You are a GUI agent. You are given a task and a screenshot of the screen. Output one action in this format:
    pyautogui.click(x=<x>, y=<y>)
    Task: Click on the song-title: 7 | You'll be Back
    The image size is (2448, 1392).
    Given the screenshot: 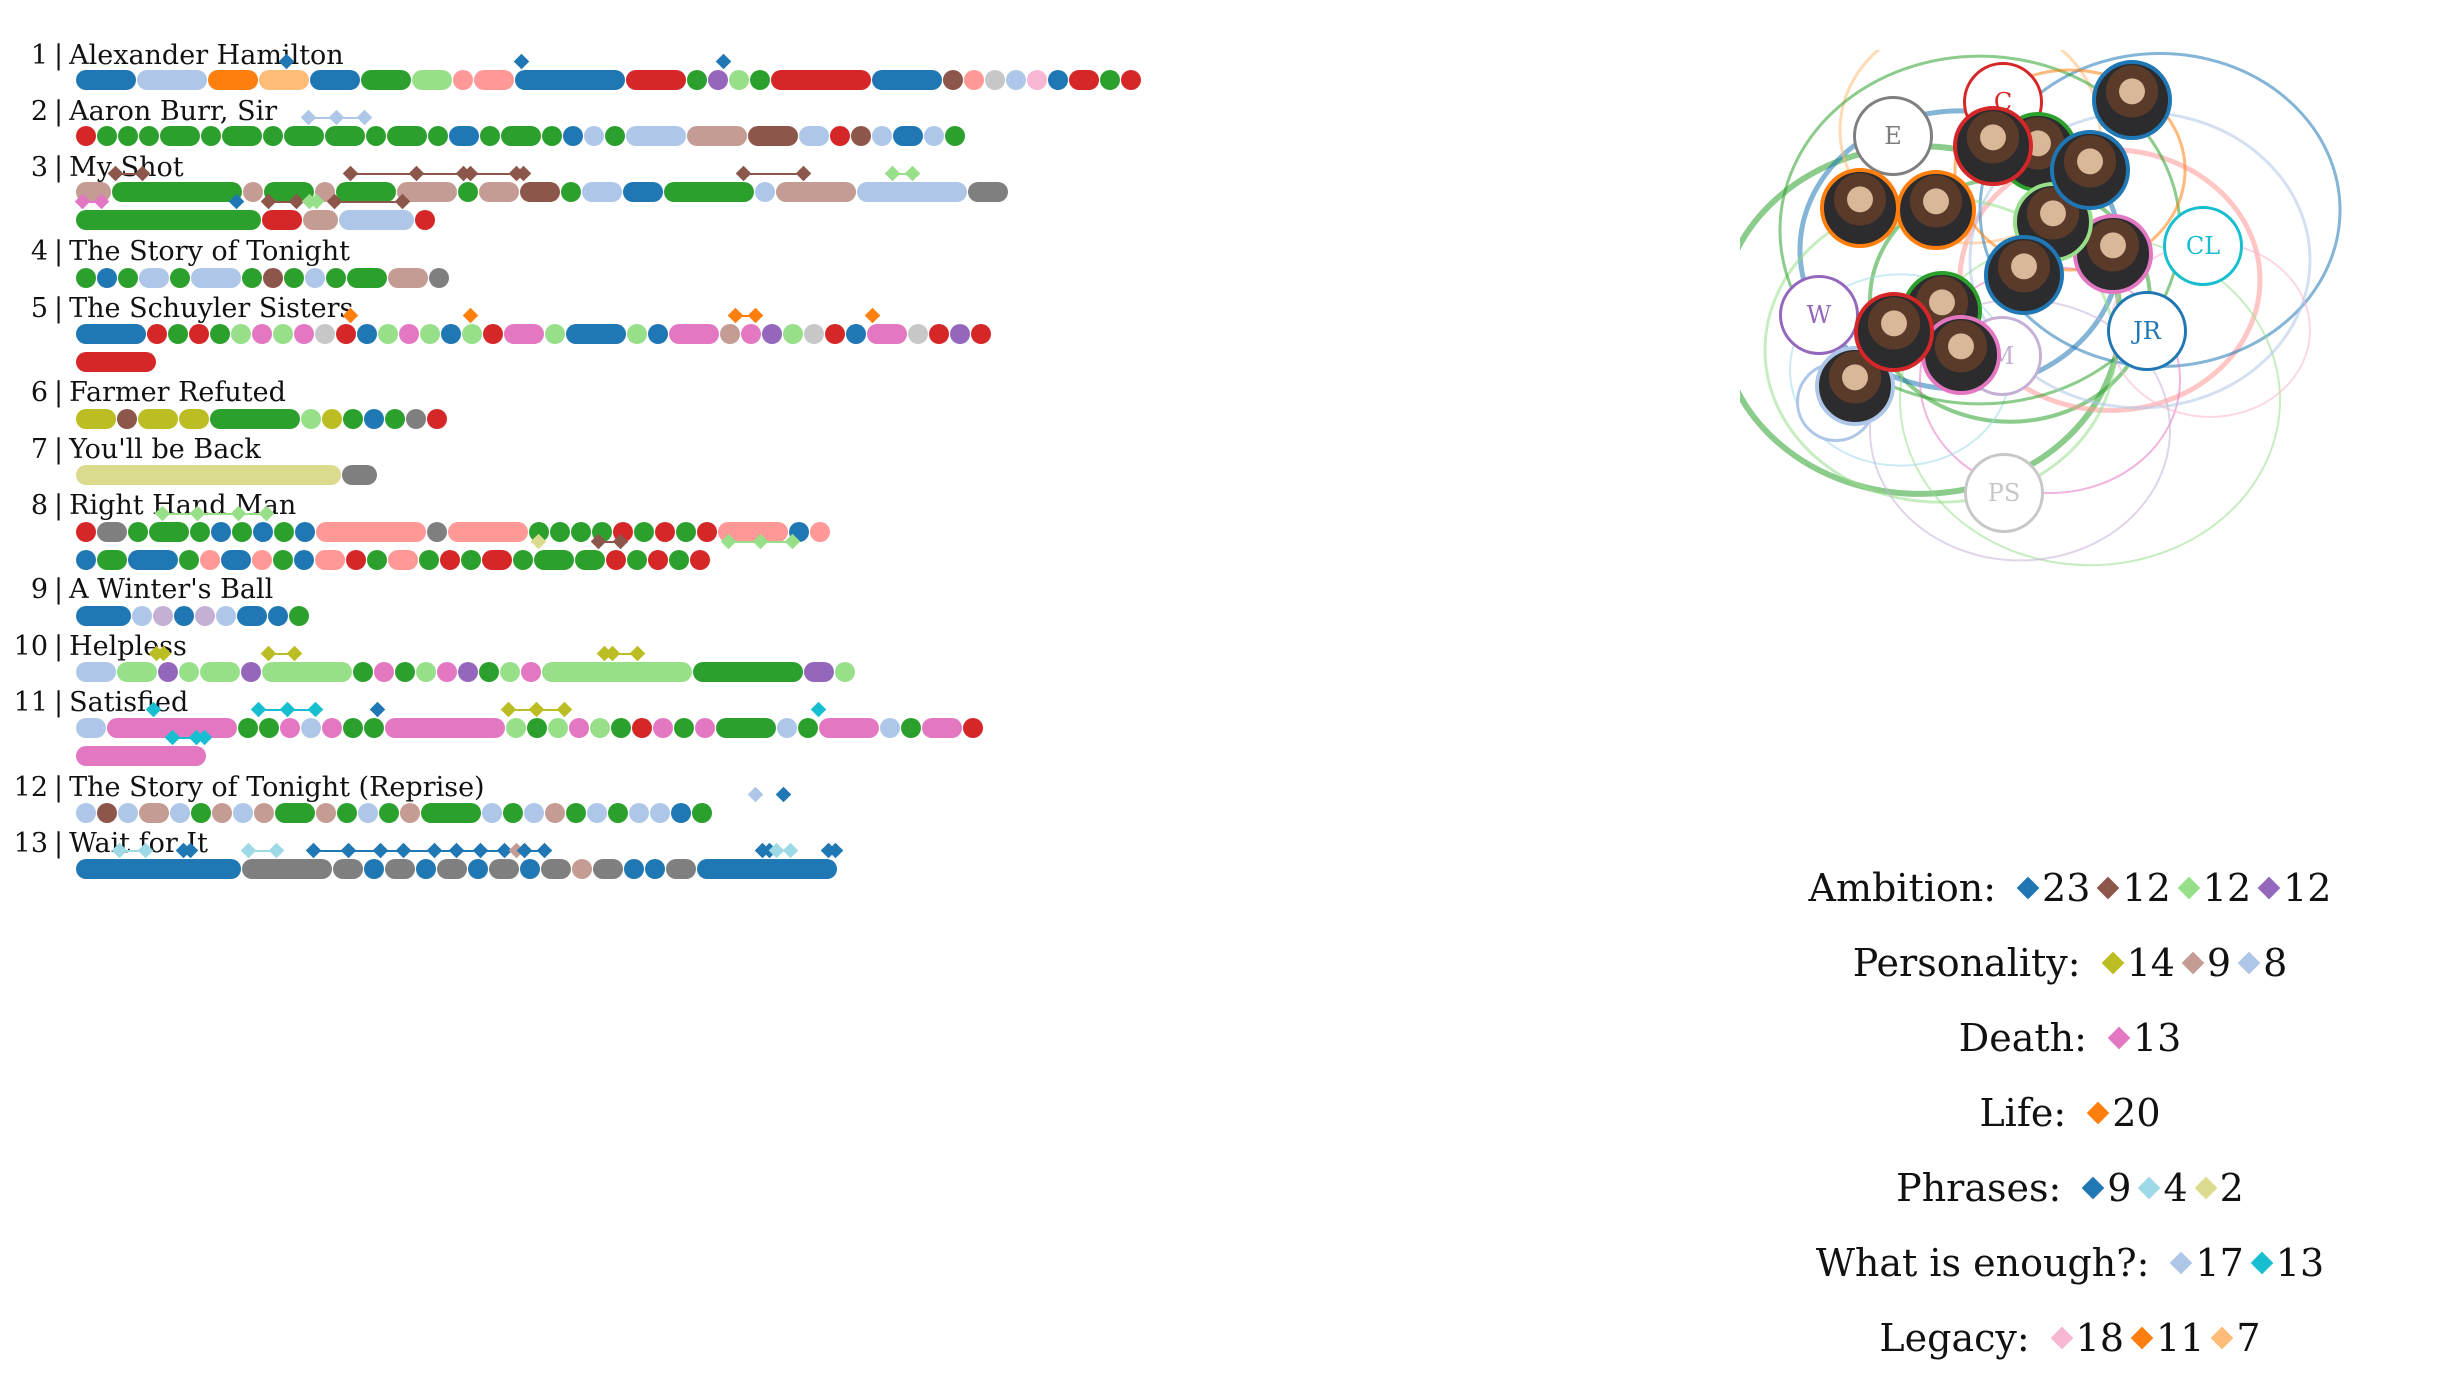 What is the action you would take?
    pyautogui.click(x=130, y=449)
    